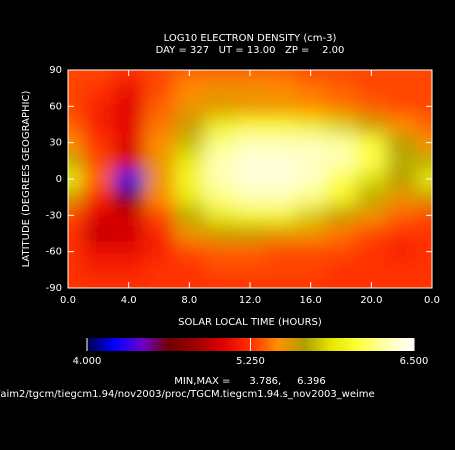 Image resolution: width=455 pixels, height=450 pixels. I want to click on chart-title: LOG10 ELECTRON DENSITY (cm-3), so click(250, 38).